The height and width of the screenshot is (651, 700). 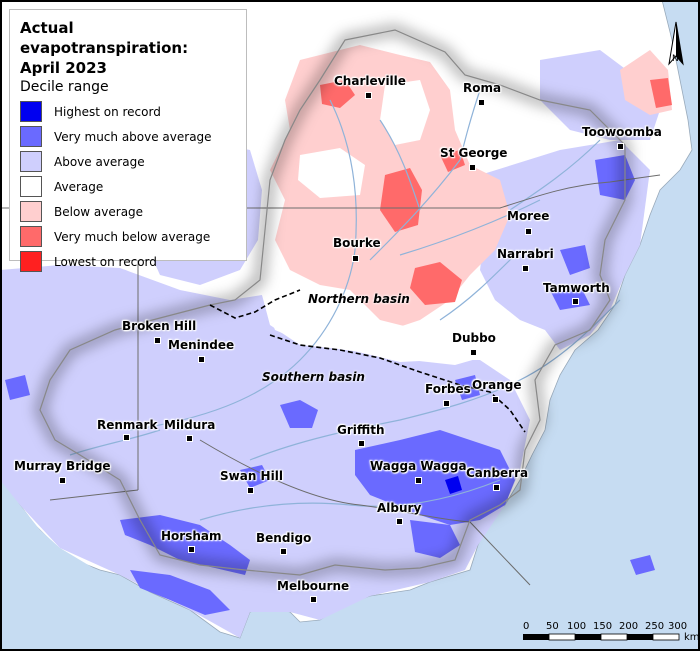 What do you see at coordinates (474, 153) in the screenshot?
I see `city-label-st-george: St George` at bounding box center [474, 153].